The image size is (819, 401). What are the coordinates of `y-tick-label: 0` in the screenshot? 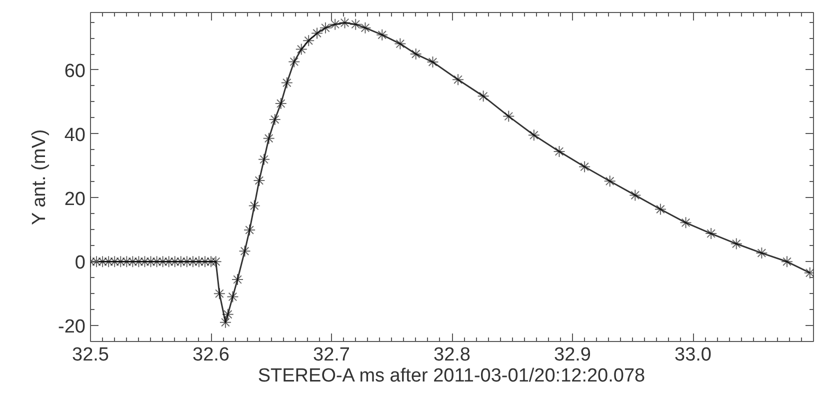 It's located at (80, 263).